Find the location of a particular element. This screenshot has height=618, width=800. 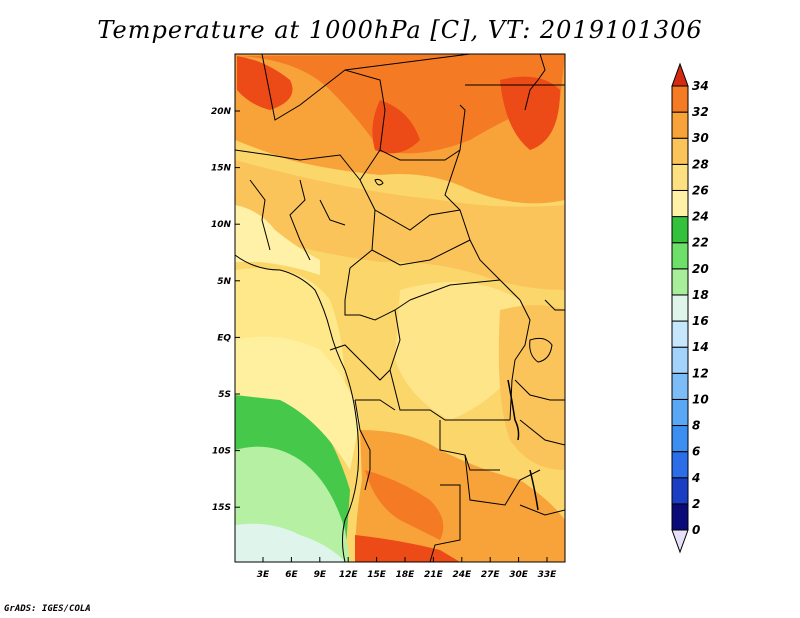

lat-tick-label: 20N is located at coordinates (221, 112).